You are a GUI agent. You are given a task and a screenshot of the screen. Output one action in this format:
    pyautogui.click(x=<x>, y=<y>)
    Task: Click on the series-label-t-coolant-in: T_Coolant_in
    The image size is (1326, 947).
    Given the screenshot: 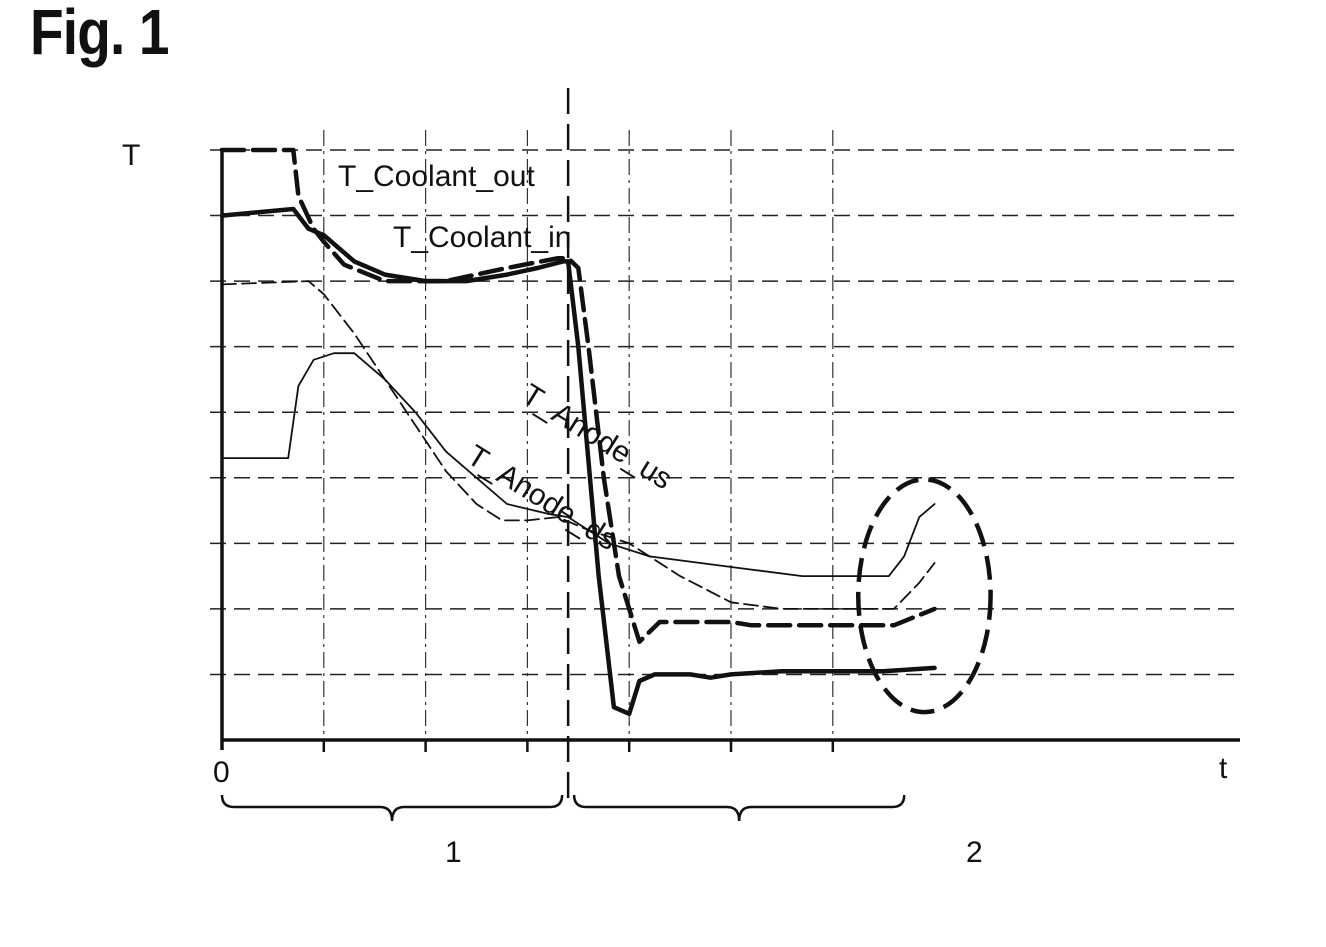 What is the action you would take?
    pyautogui.click(x=482, y=237)
    